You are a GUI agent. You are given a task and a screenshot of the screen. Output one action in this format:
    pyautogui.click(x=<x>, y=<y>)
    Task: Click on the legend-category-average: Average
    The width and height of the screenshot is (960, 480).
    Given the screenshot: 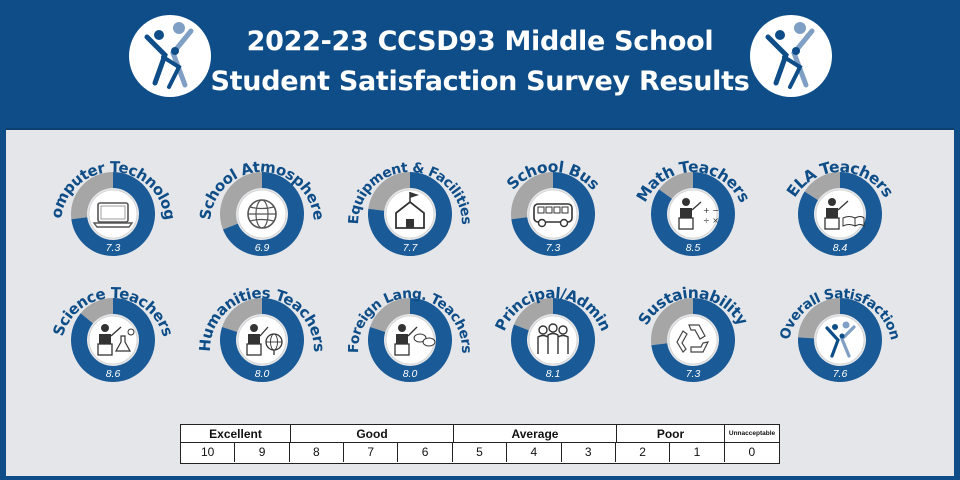 What is the action you would take?
    pyautogui.click(x=535, y=434)
    